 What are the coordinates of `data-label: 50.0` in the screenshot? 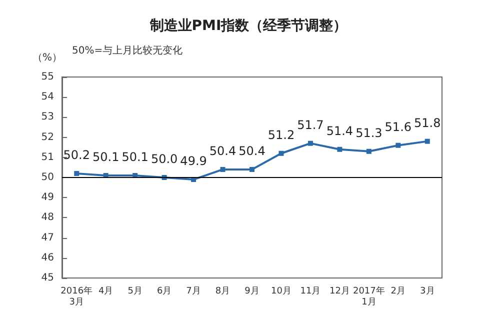 It's located at (164, 159).